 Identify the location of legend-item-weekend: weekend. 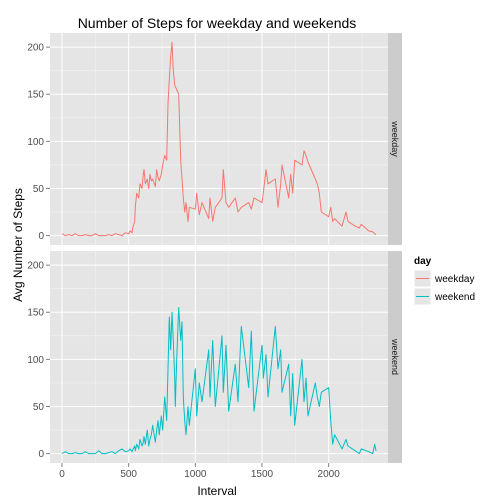
(444, 296).